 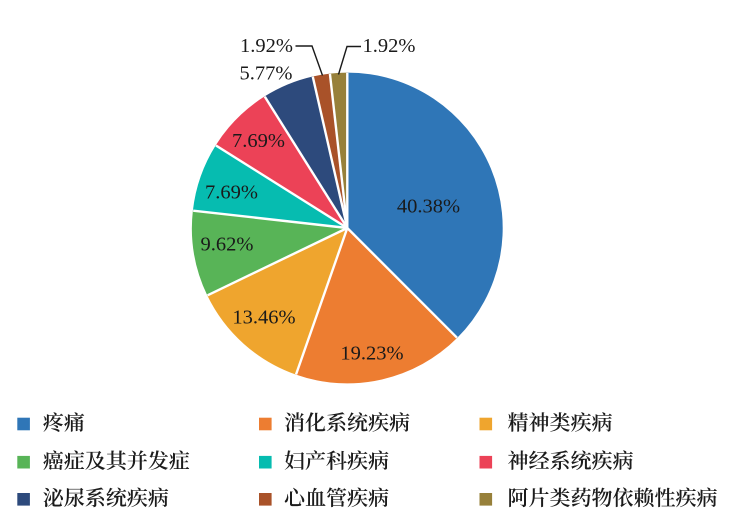 What do you see at coordinates (371, 354) in the screenshot?
I see `svg-text: 19.23%` at bounding box center [371, 354].